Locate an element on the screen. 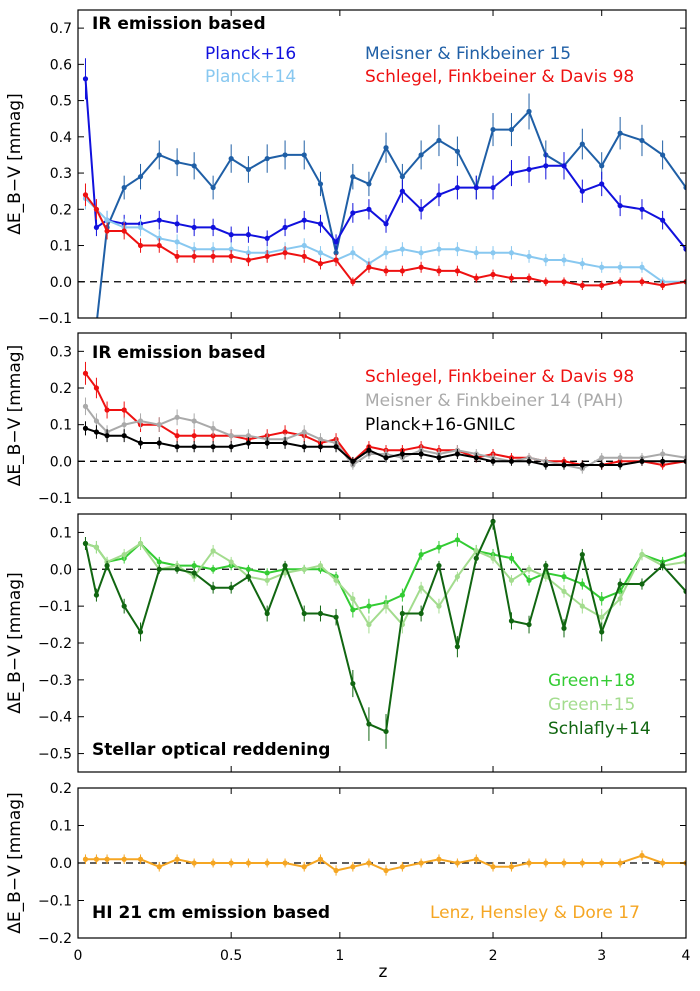 The image size is (700, 991). legend-entry: Lenz, Hensley & Dore 17 is located at coordinates (535, 913).